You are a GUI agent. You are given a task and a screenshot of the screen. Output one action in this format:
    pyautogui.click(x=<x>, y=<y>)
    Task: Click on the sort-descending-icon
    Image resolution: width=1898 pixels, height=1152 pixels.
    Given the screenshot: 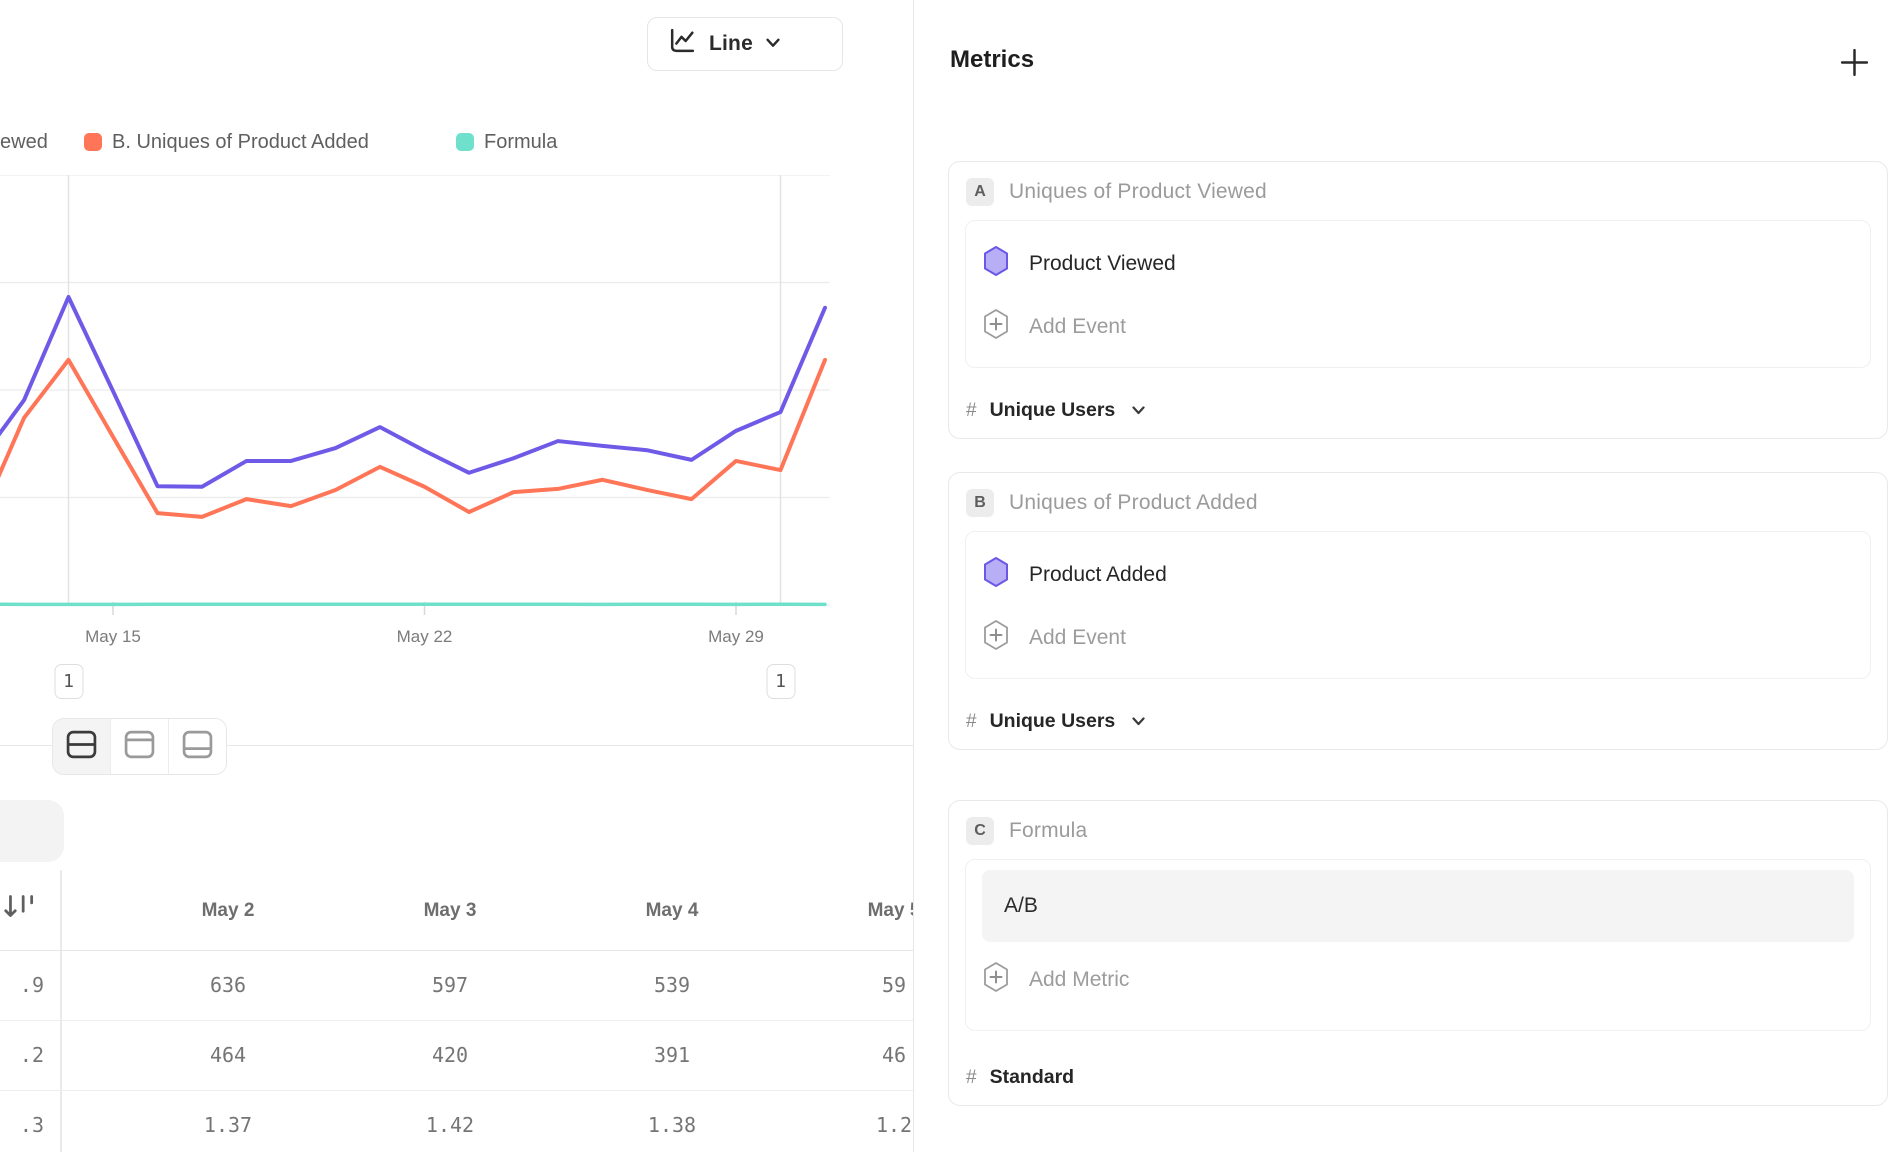 What is the action you would take?
    pyautogui.click(x=20, y=908)
    